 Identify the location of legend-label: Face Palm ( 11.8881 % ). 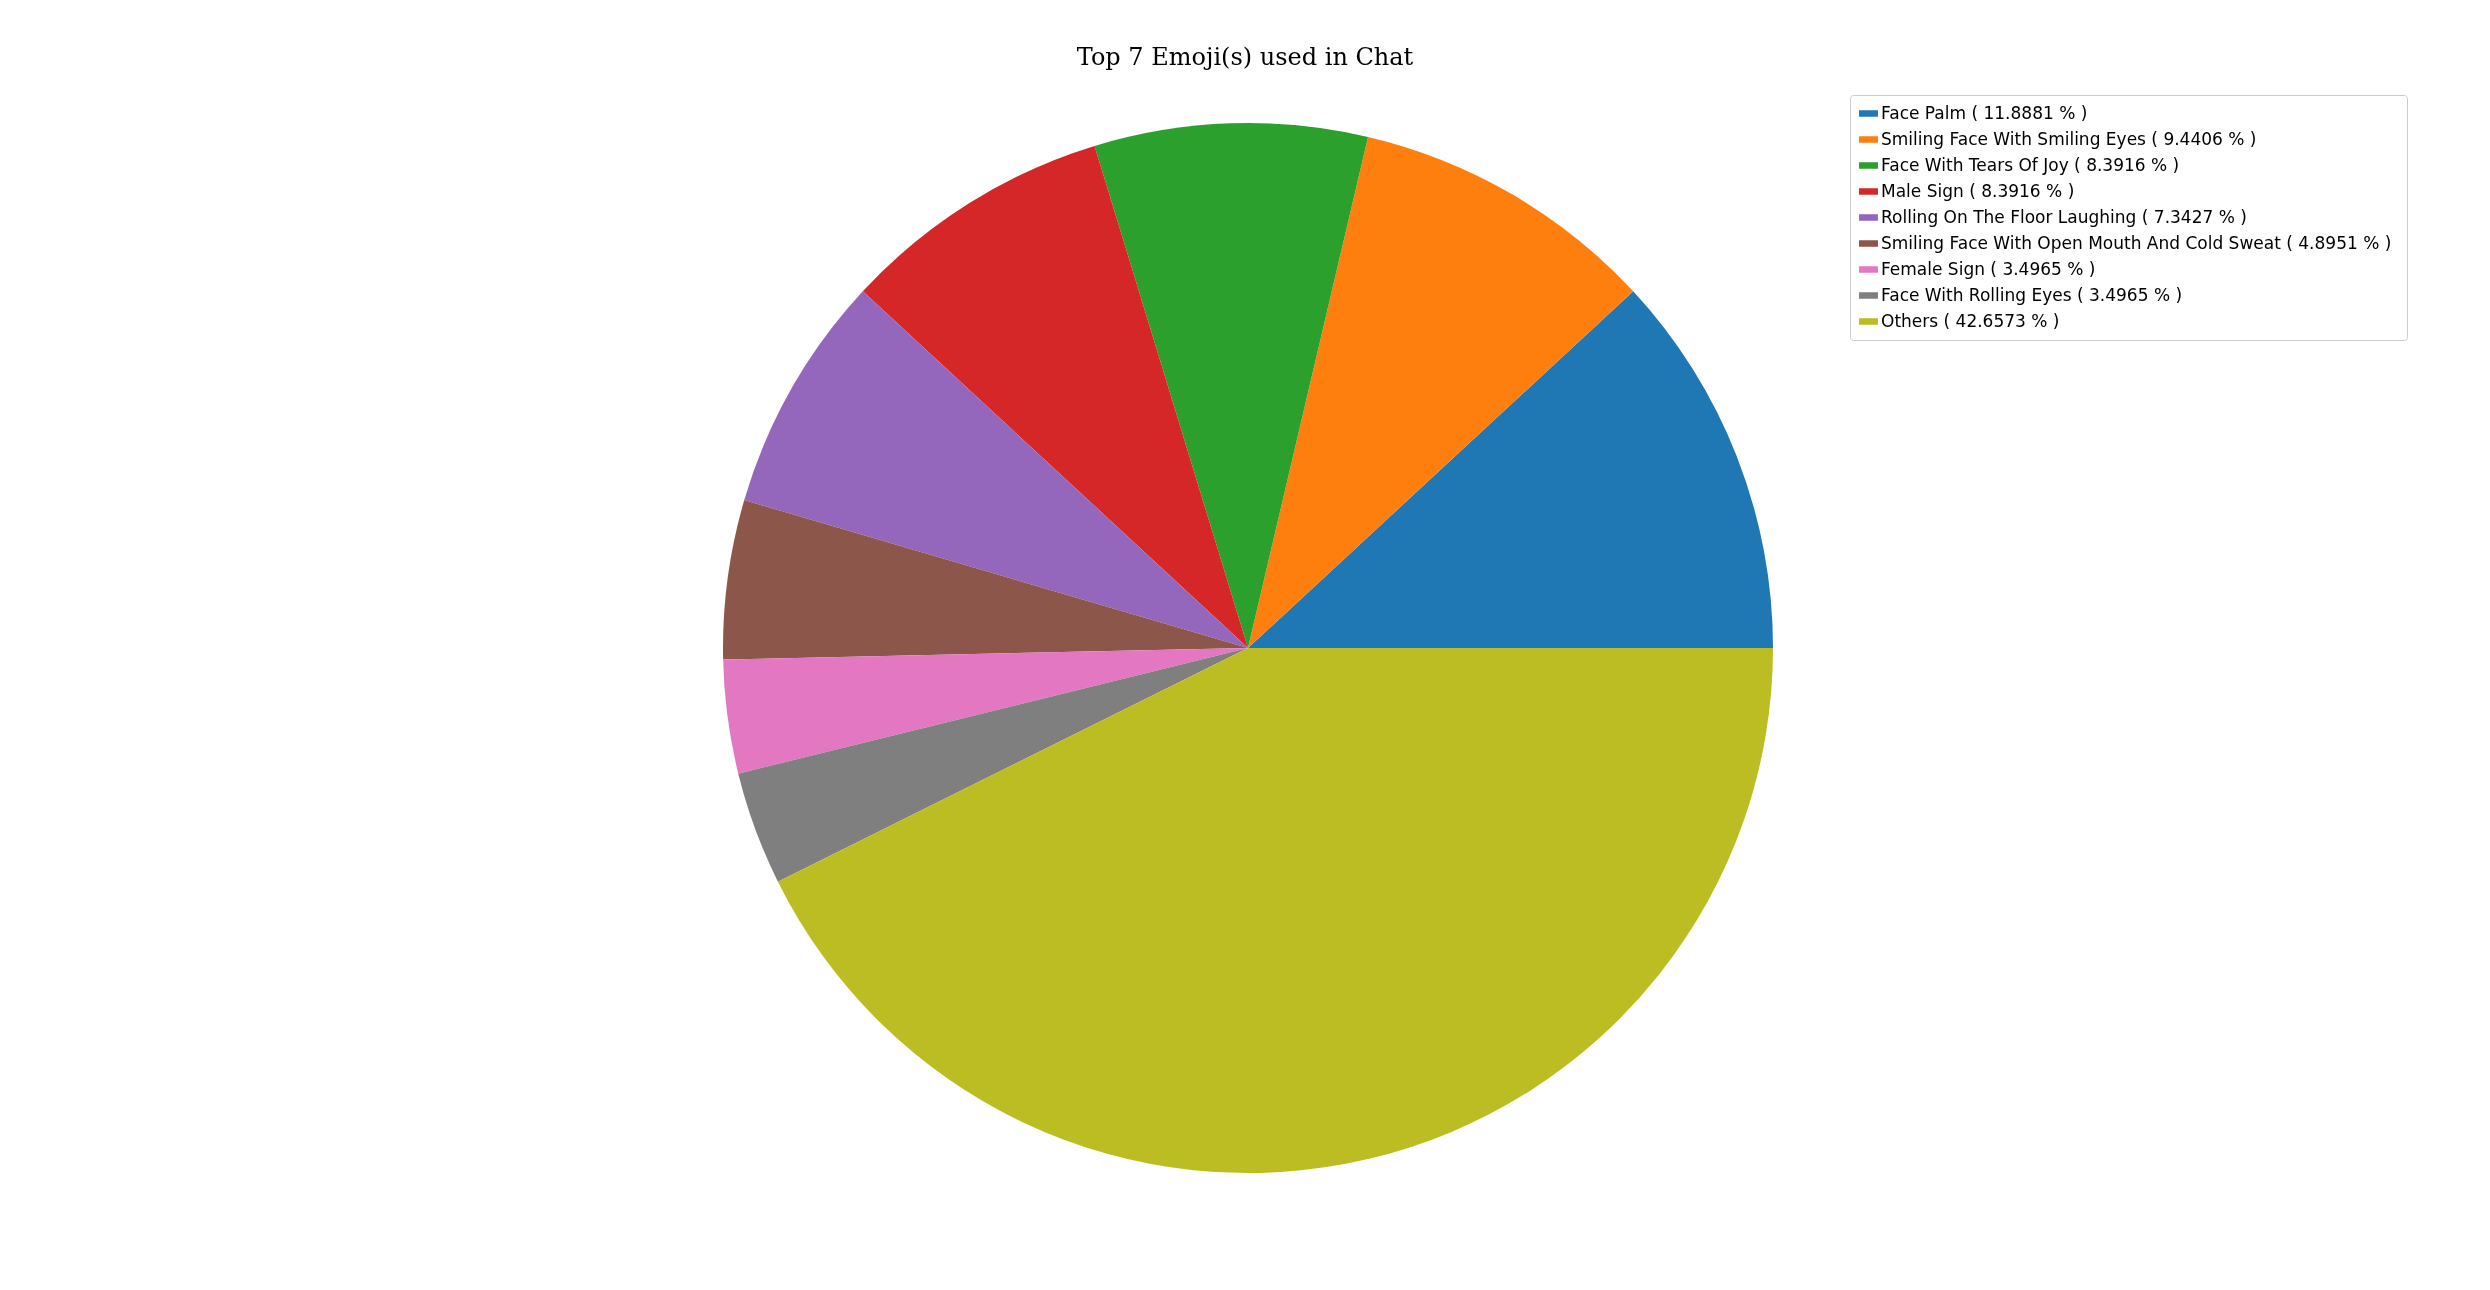
(1984, 112).